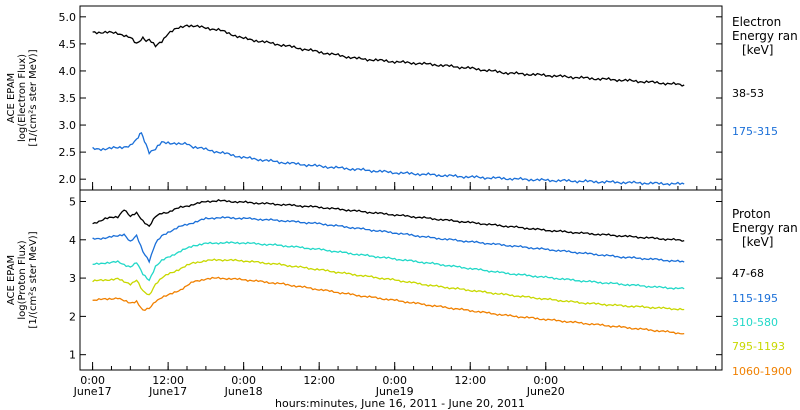 This screenshot has width=800, height=410. Describe the element at coordinates (762, 371) in the screenshot. I see `proton-legend-1060-1900: 1060-1900` at that location.